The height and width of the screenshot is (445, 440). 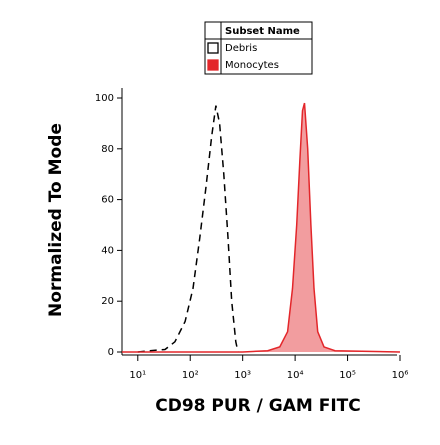 What do you see at coordinates (104, 98) in the screenshot?
I see `y-tick-label: 100` at bounding box center [104, 98].